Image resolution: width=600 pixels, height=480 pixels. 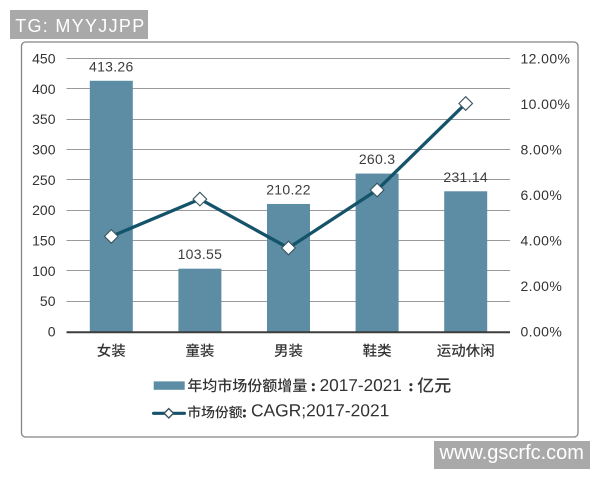 I want to click on svg-text: 10.00%, so click(x=546, y=104).